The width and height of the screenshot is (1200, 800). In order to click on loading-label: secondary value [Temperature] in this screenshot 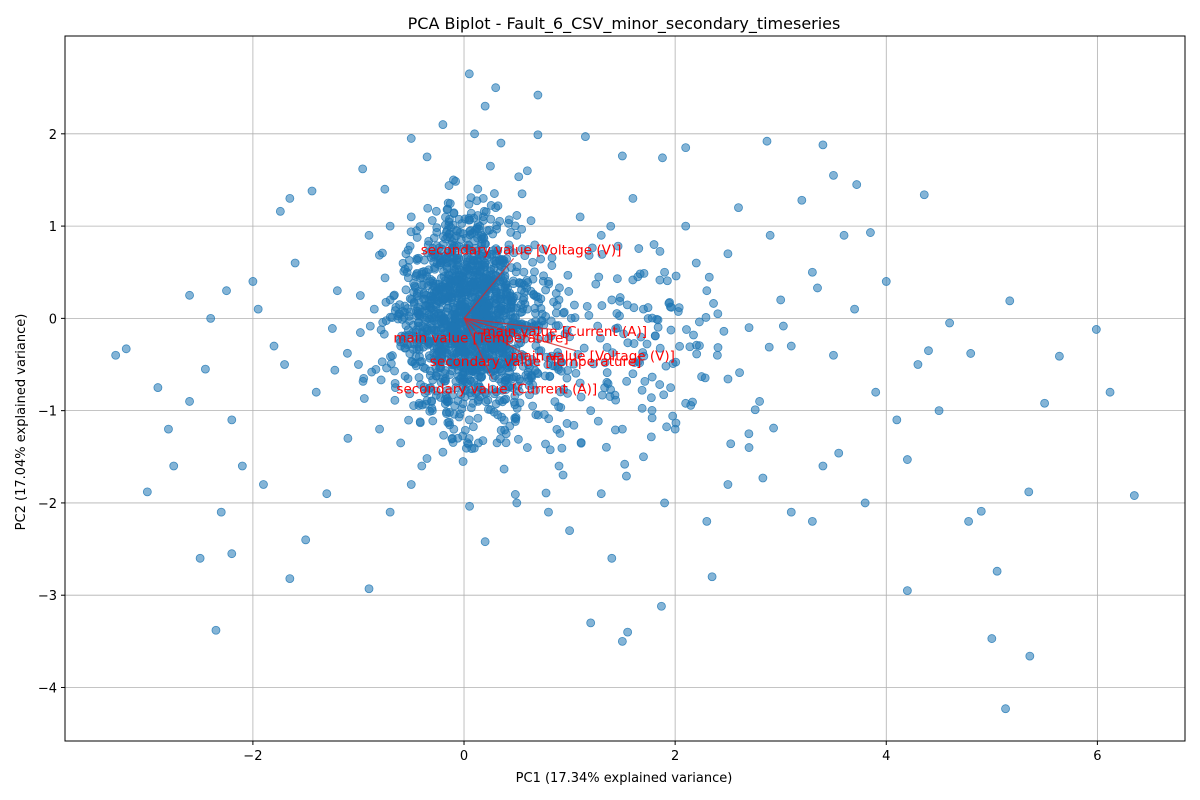, I will do `click(535, 362)`.